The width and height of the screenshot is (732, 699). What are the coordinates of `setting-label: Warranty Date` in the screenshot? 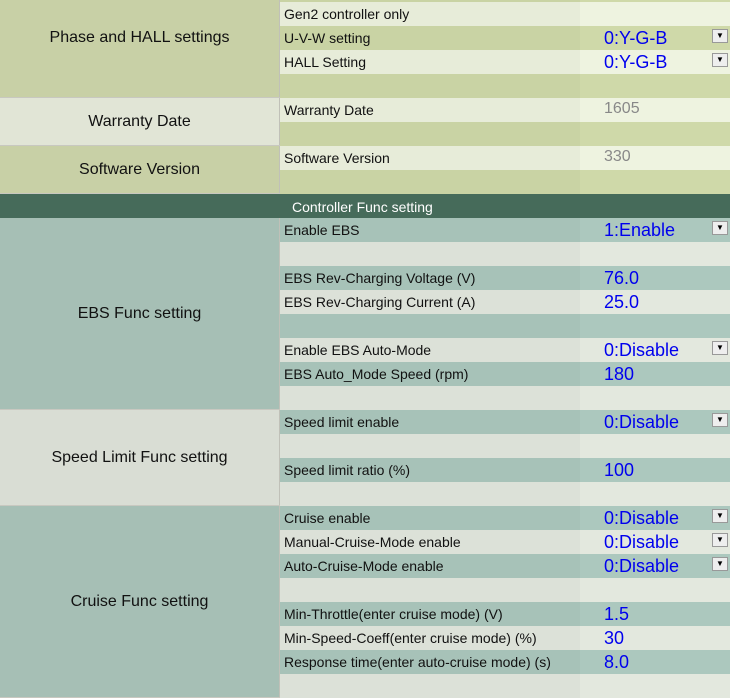 It's located at (329, 110).